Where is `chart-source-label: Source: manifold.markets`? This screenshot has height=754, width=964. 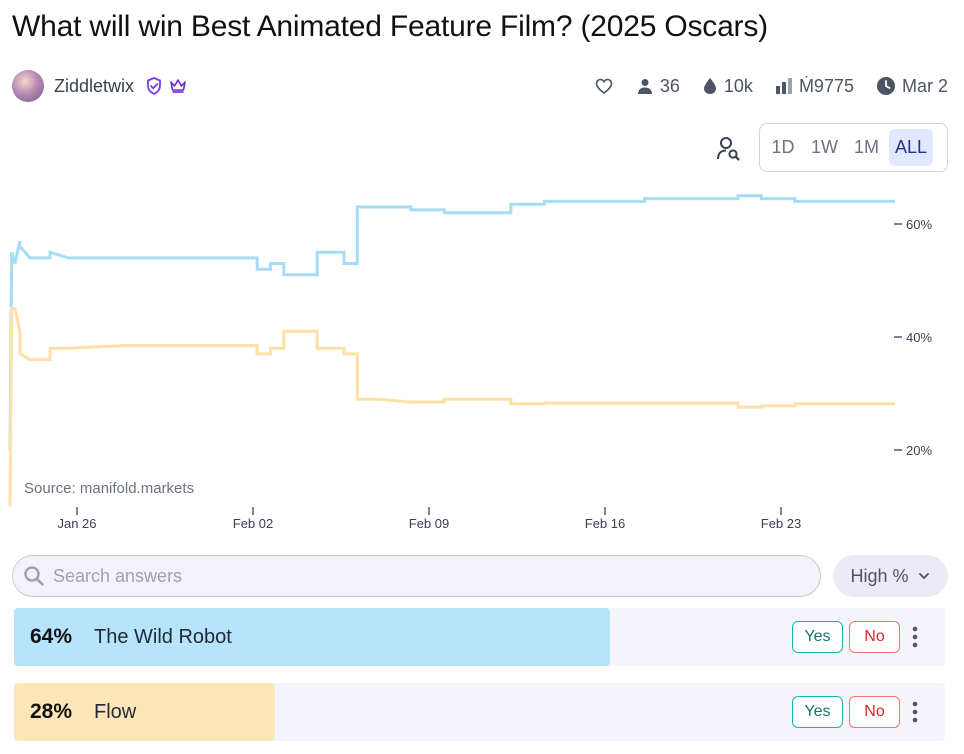 chart-source-label: Source: manifold.markets is located at coordinates (109, 488).